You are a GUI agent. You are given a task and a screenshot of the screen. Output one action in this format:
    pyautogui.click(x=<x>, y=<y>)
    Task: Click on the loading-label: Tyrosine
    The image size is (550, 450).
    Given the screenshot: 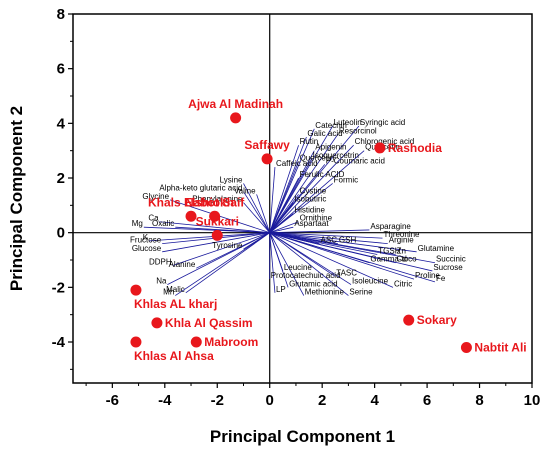 What is the action you would take?
    pyautogui.click(x=227, y=245)
    